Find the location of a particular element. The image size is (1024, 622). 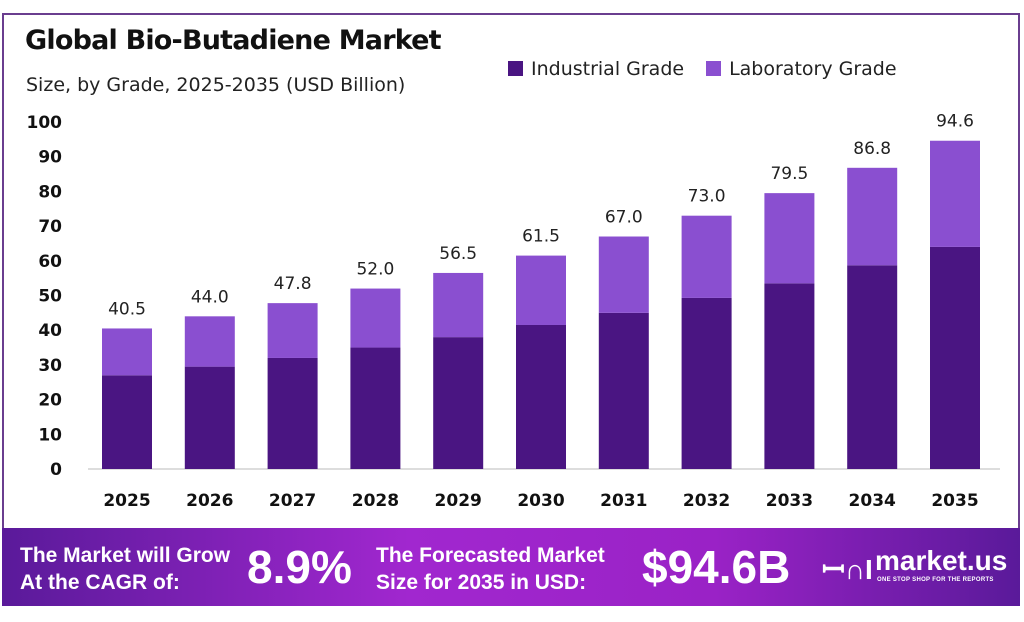

bar-industrial-2026 is located at coordinates (209, 417).